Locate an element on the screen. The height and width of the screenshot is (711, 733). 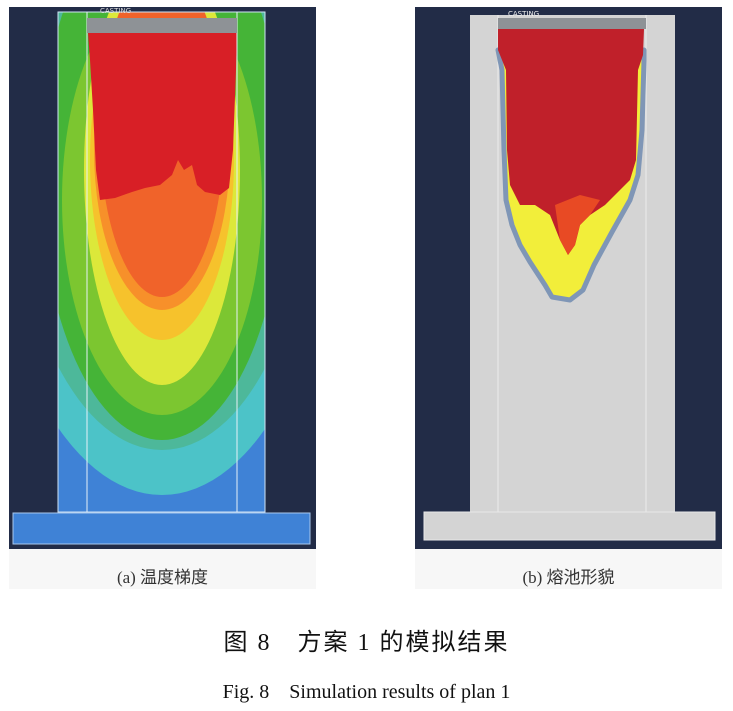
figure-title-cn: 图 8 方案 1 的模拟结果 is located at coordinates (366, 643).